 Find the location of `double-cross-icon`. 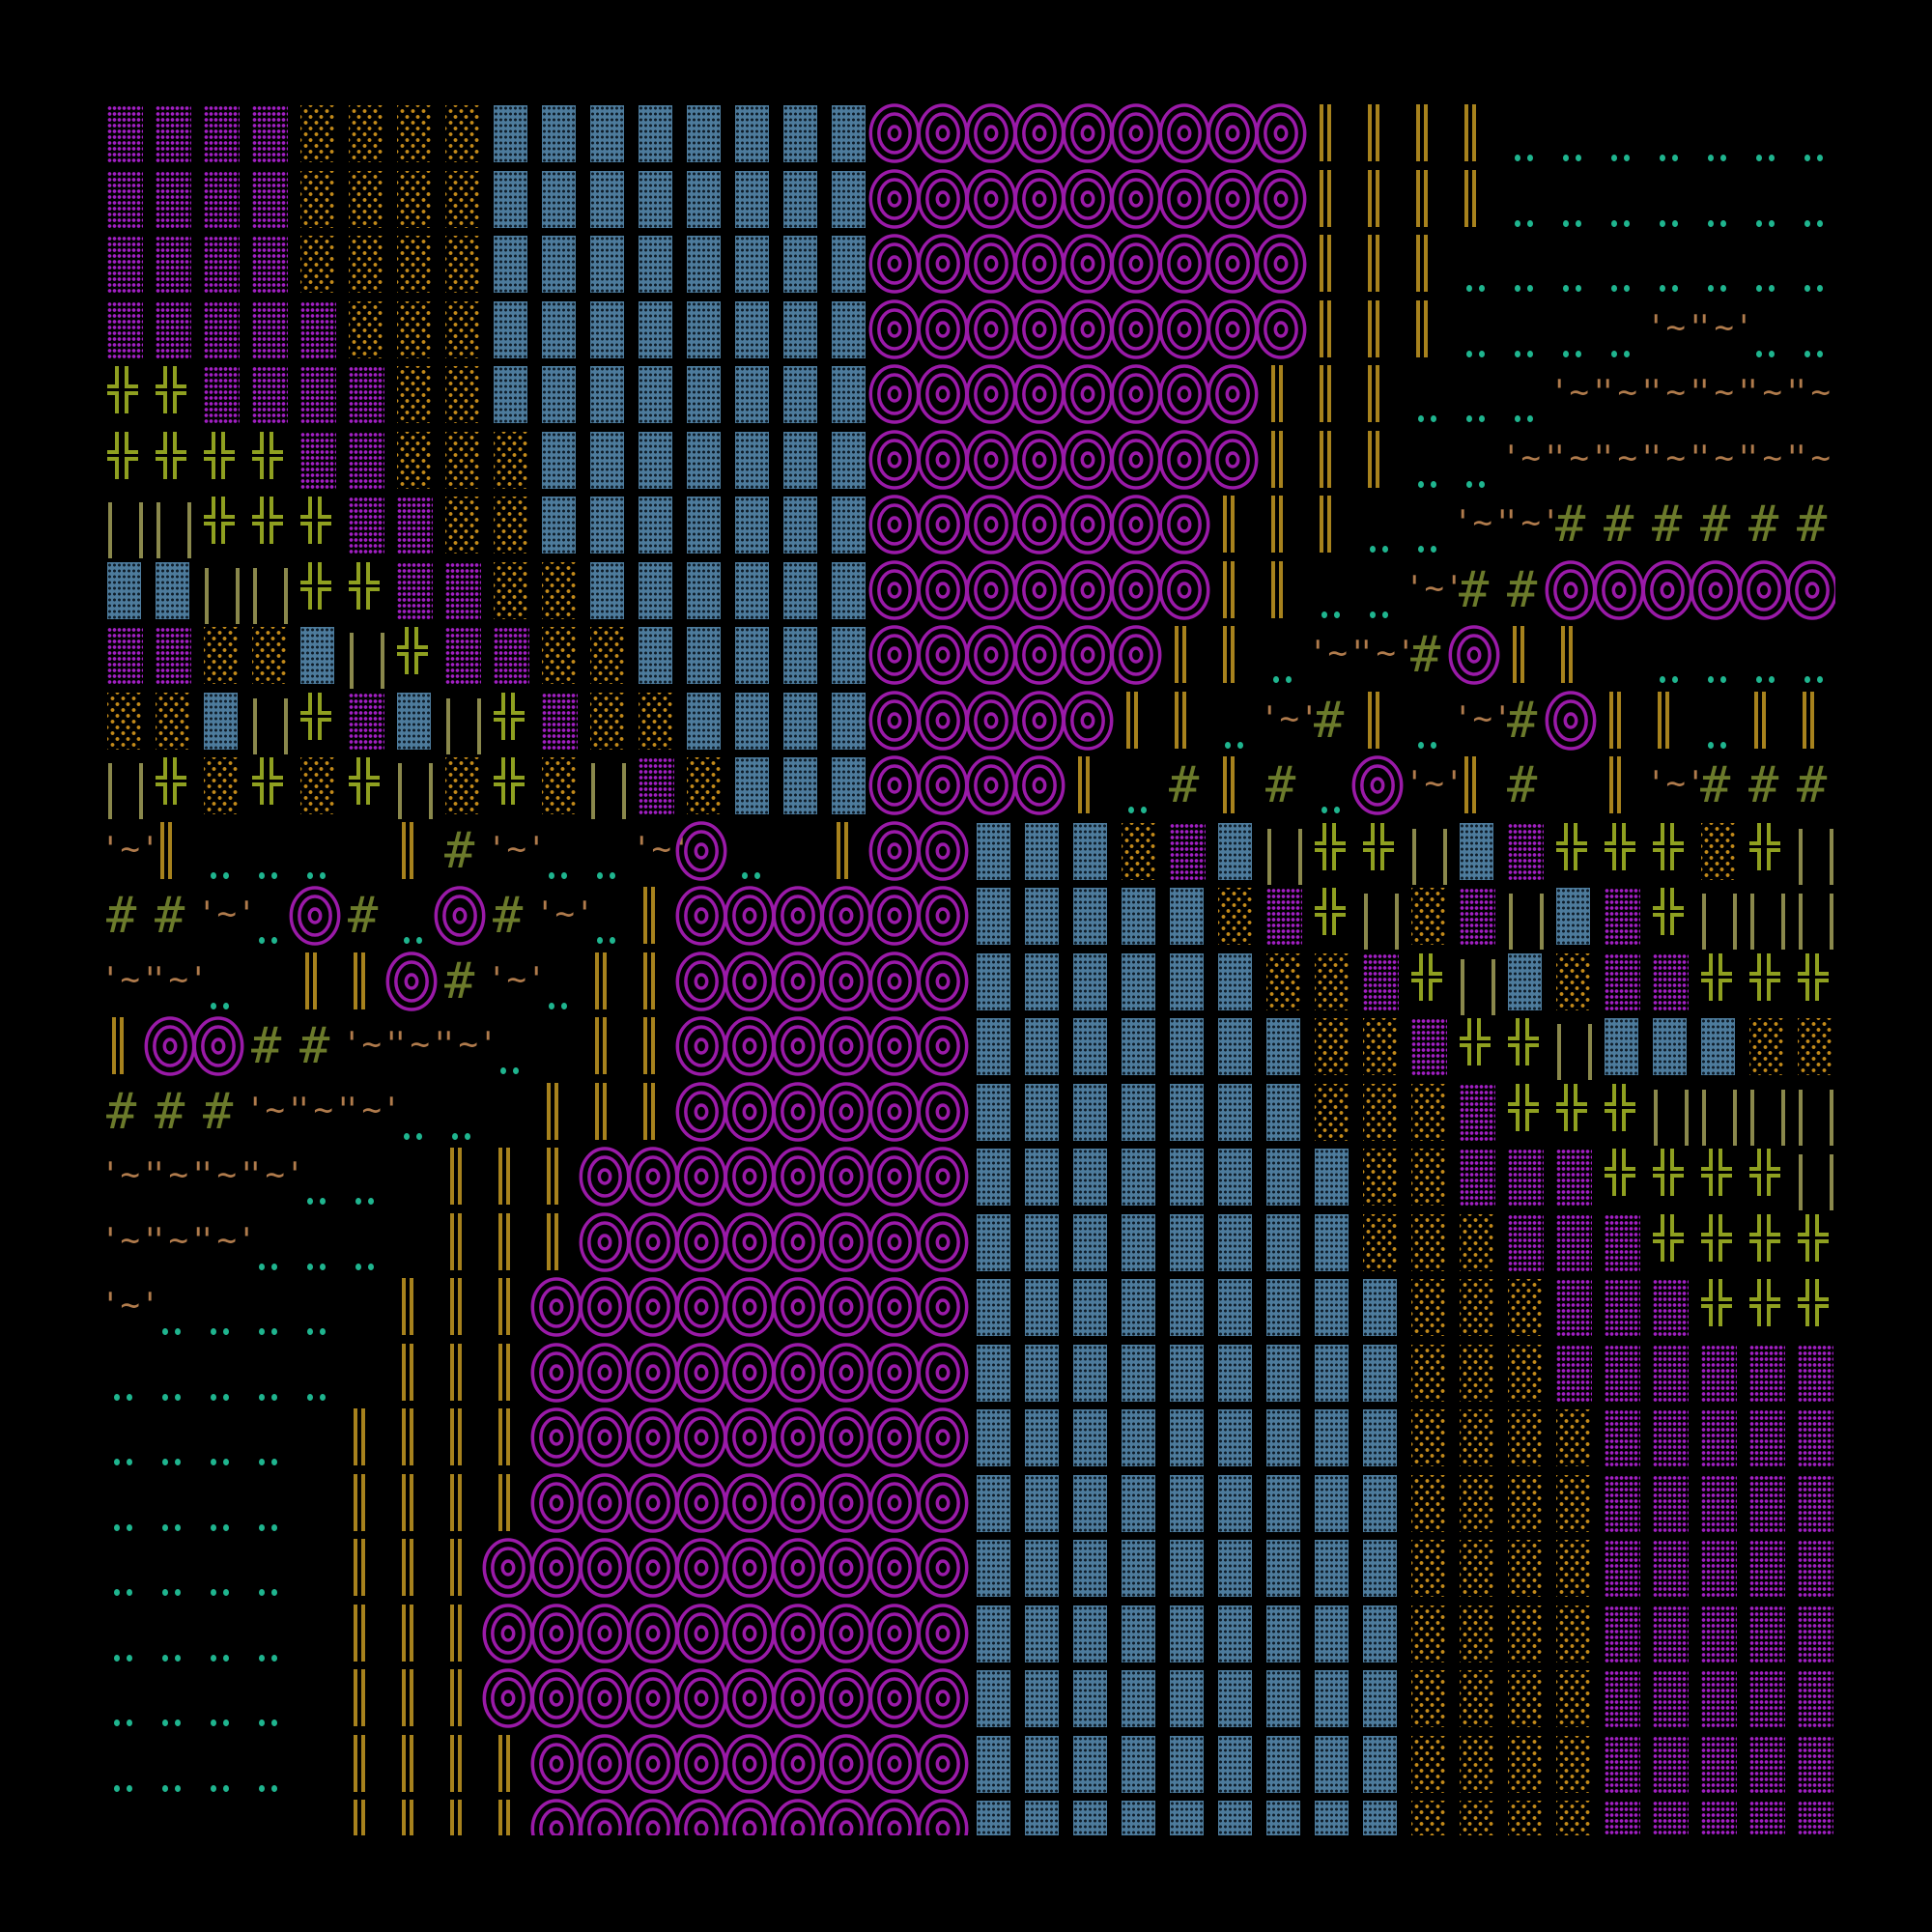

double-cross-icon is located at coordinates (1764, 1302).